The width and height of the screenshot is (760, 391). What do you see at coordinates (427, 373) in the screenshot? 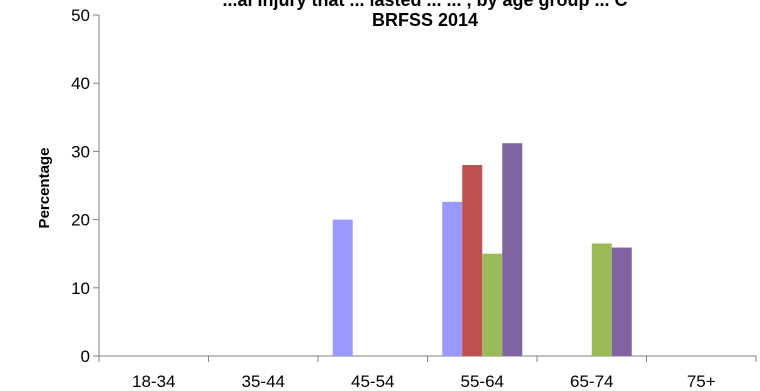
I see `x-axis: 18-34 35-44 45-54 55-64 65-74 75+` at bounding box center [427, 373].